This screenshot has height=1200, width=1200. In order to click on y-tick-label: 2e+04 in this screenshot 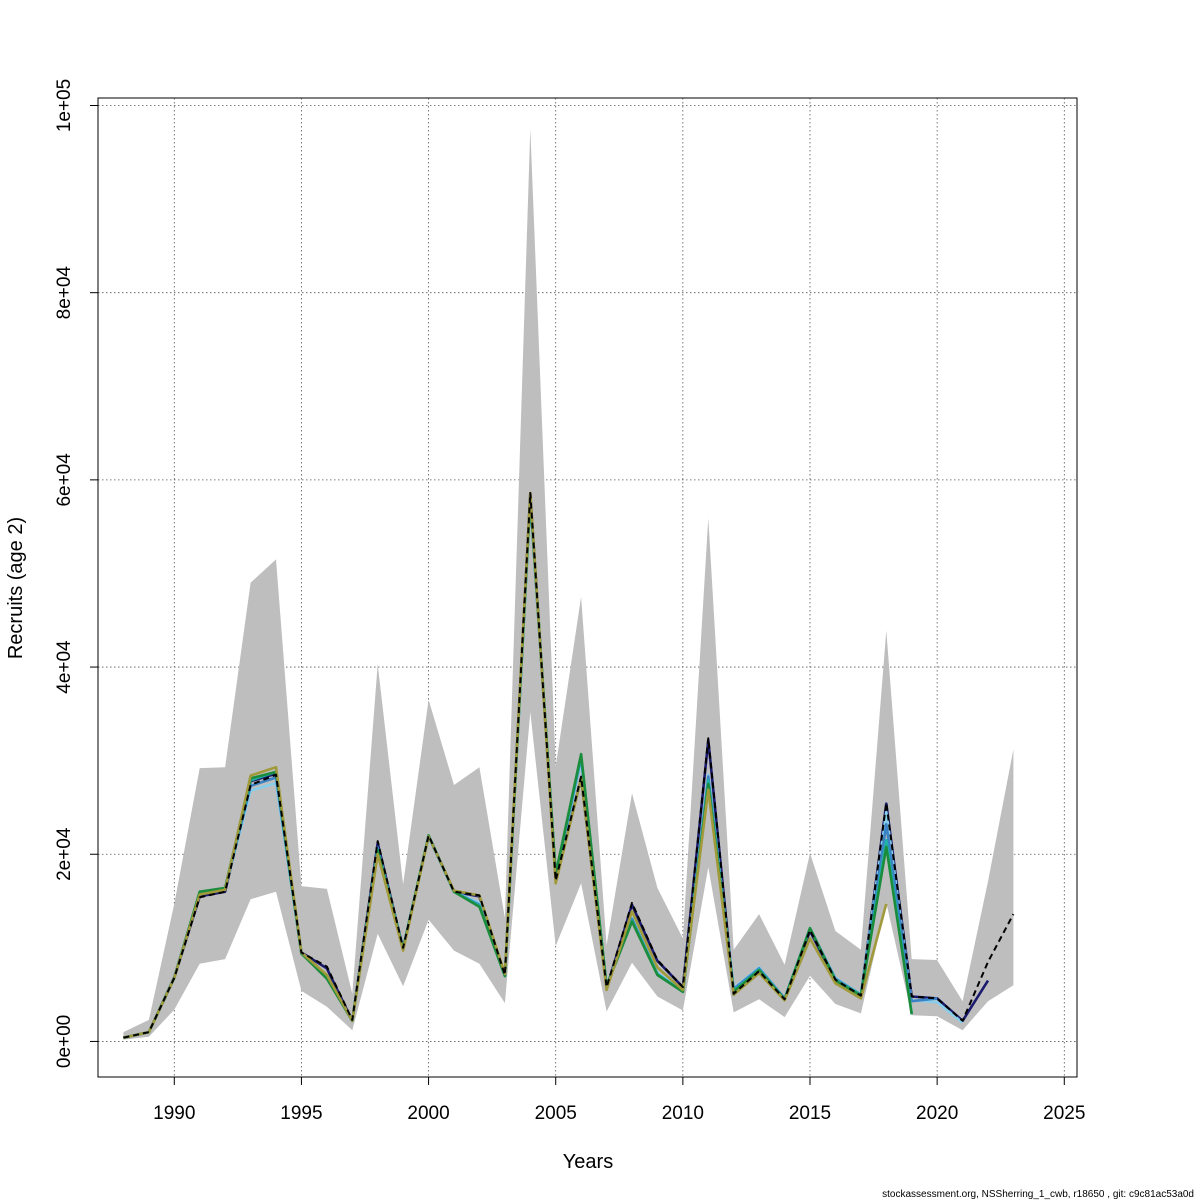, I will do `click(64, 854)`.